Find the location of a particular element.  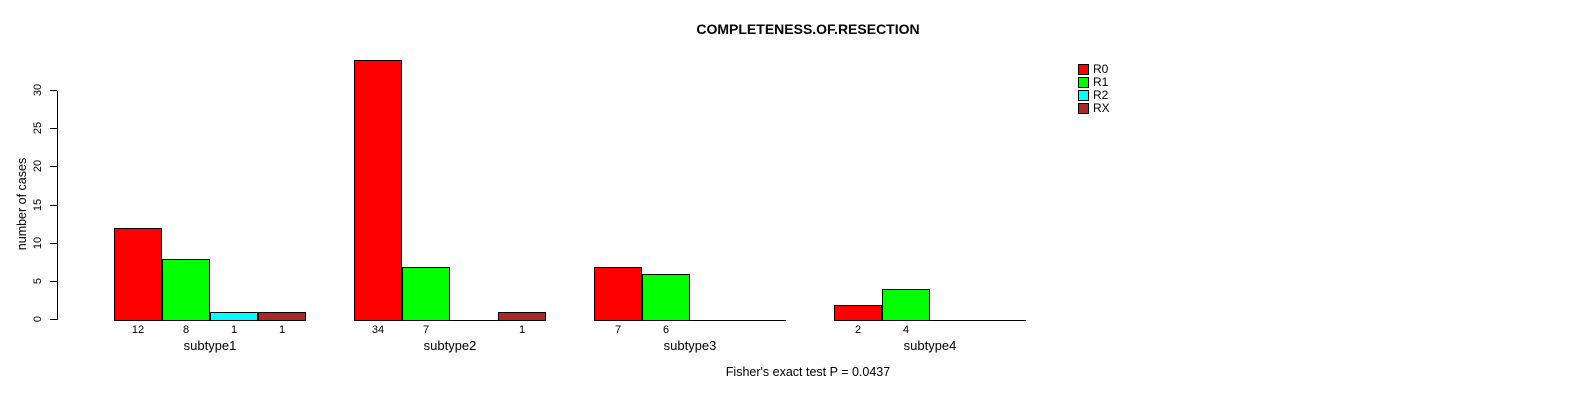

bar-r1-subtype3 is located at coordinates (666, 297).